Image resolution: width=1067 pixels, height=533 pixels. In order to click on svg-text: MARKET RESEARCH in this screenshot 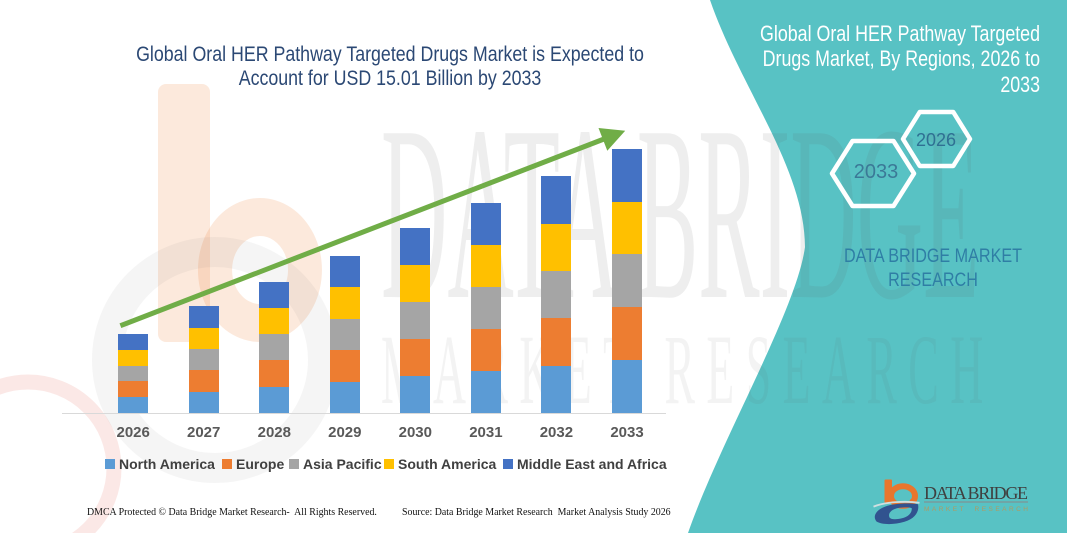, I will do `click(976, 509)`.